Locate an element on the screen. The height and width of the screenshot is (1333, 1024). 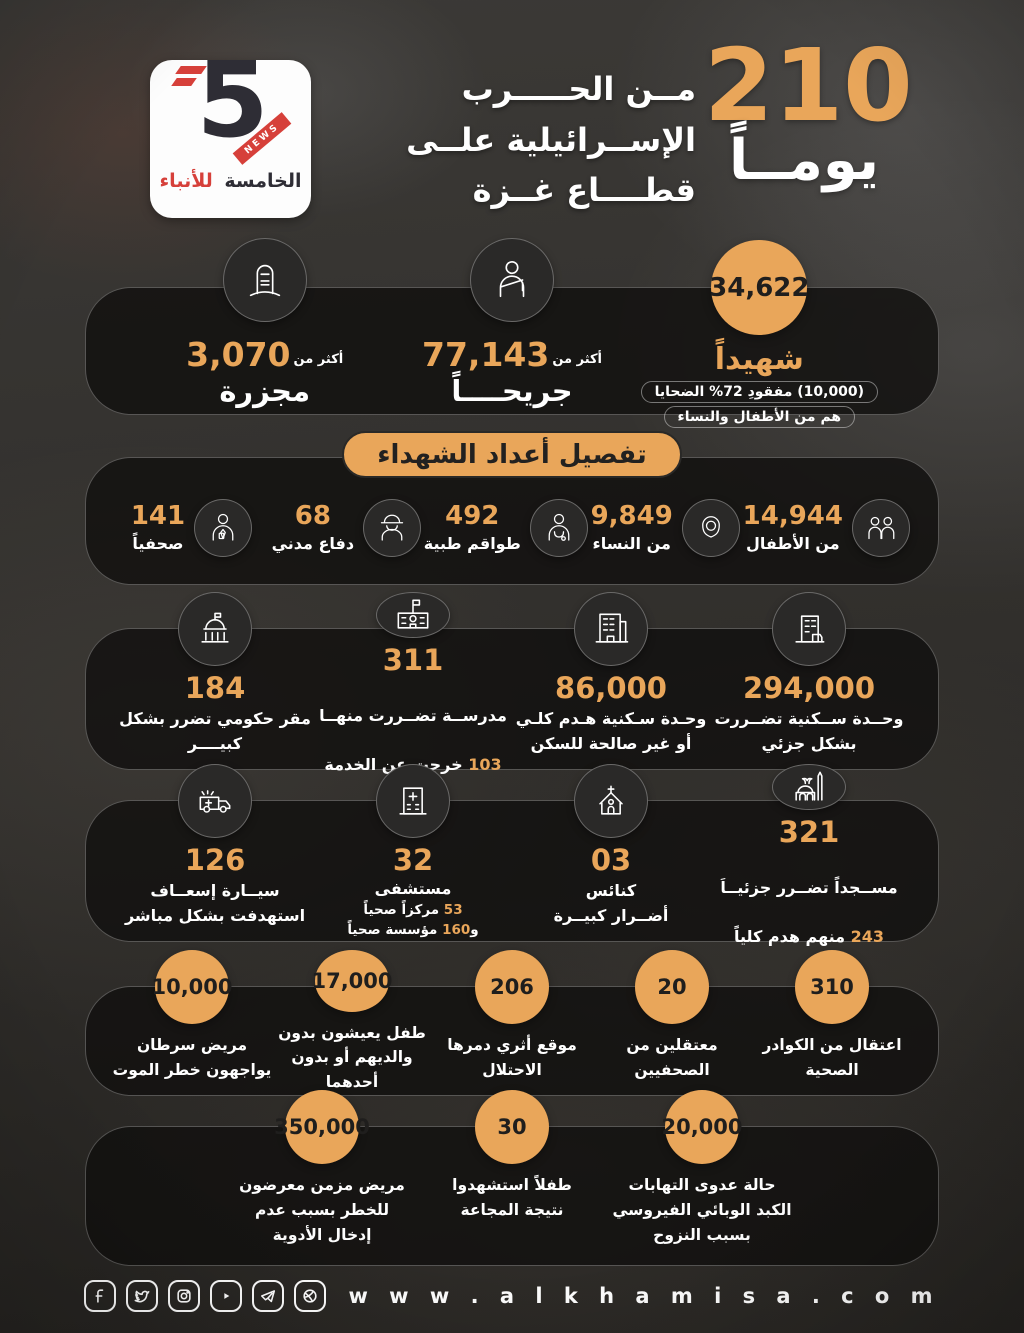
days-number: 210 is located at coordinates (808, 85).